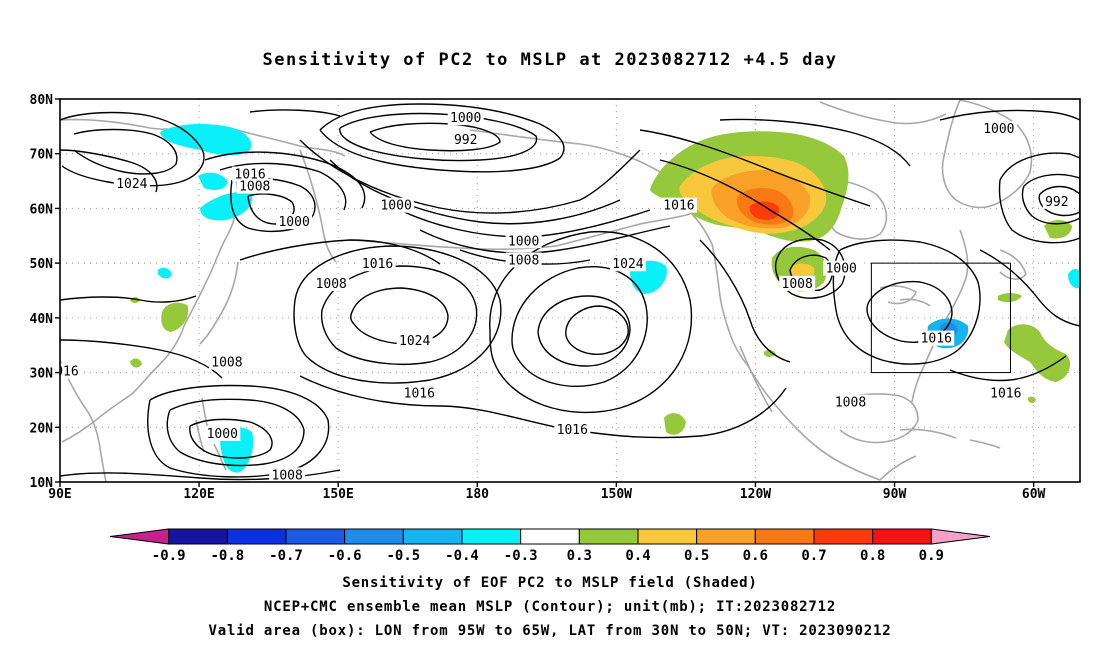  I want to click on lon-tick-label: 90E, so click(59, 494).